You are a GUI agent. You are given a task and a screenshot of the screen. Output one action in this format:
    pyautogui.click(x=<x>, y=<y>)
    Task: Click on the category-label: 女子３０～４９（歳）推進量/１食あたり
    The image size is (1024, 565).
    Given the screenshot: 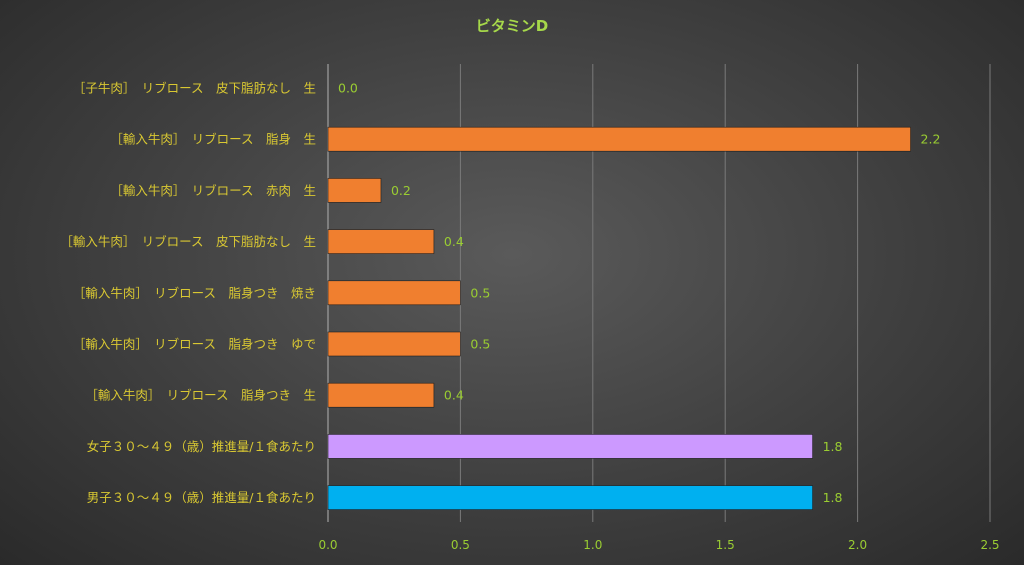 What is the action you would take?
    pyautogui.click(x=201, y=446)
    